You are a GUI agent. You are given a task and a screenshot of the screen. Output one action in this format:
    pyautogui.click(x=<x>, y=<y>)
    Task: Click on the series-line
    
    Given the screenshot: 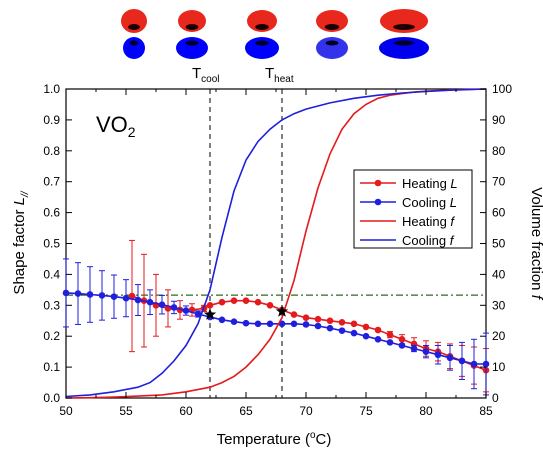 What is the action you would take?
    pyautogui.click(x=309, y=333)
    